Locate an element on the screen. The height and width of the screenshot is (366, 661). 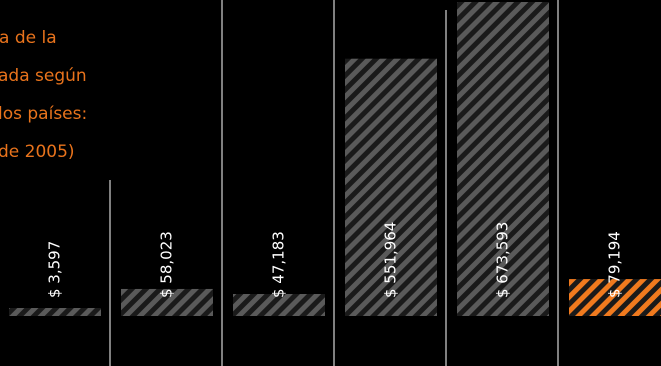
chart-title-line-2: ada según is located at coordinates (43, 76).